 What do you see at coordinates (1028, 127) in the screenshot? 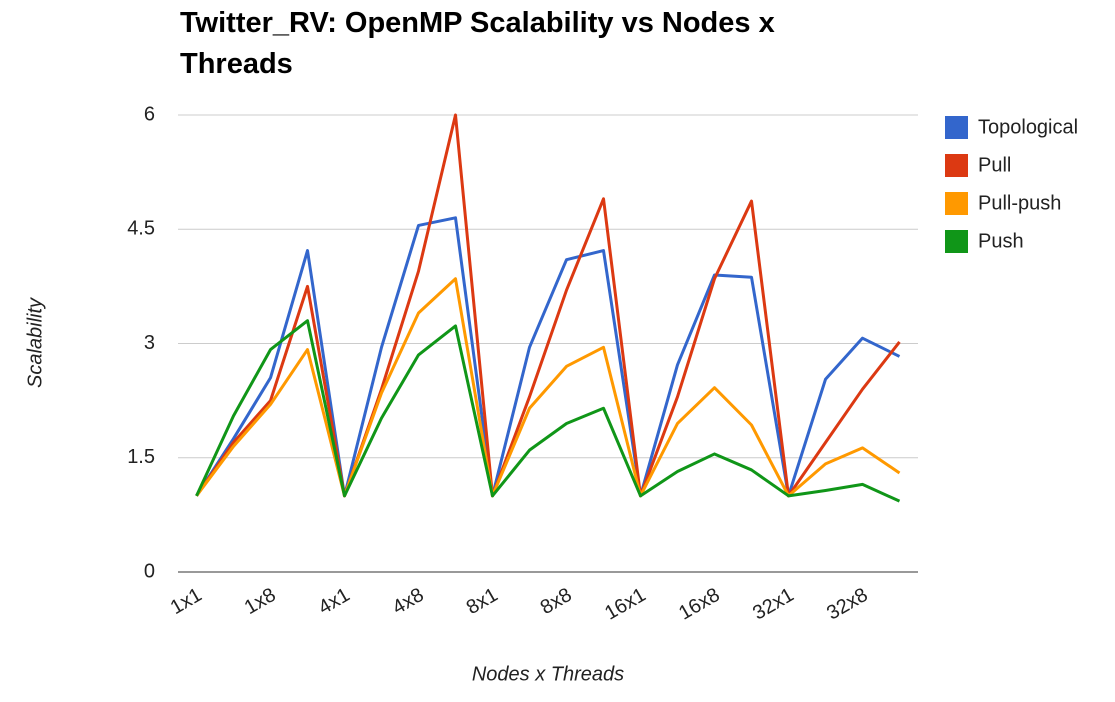
I see `legend-label: Topological` at bounding box center [1028, 127].